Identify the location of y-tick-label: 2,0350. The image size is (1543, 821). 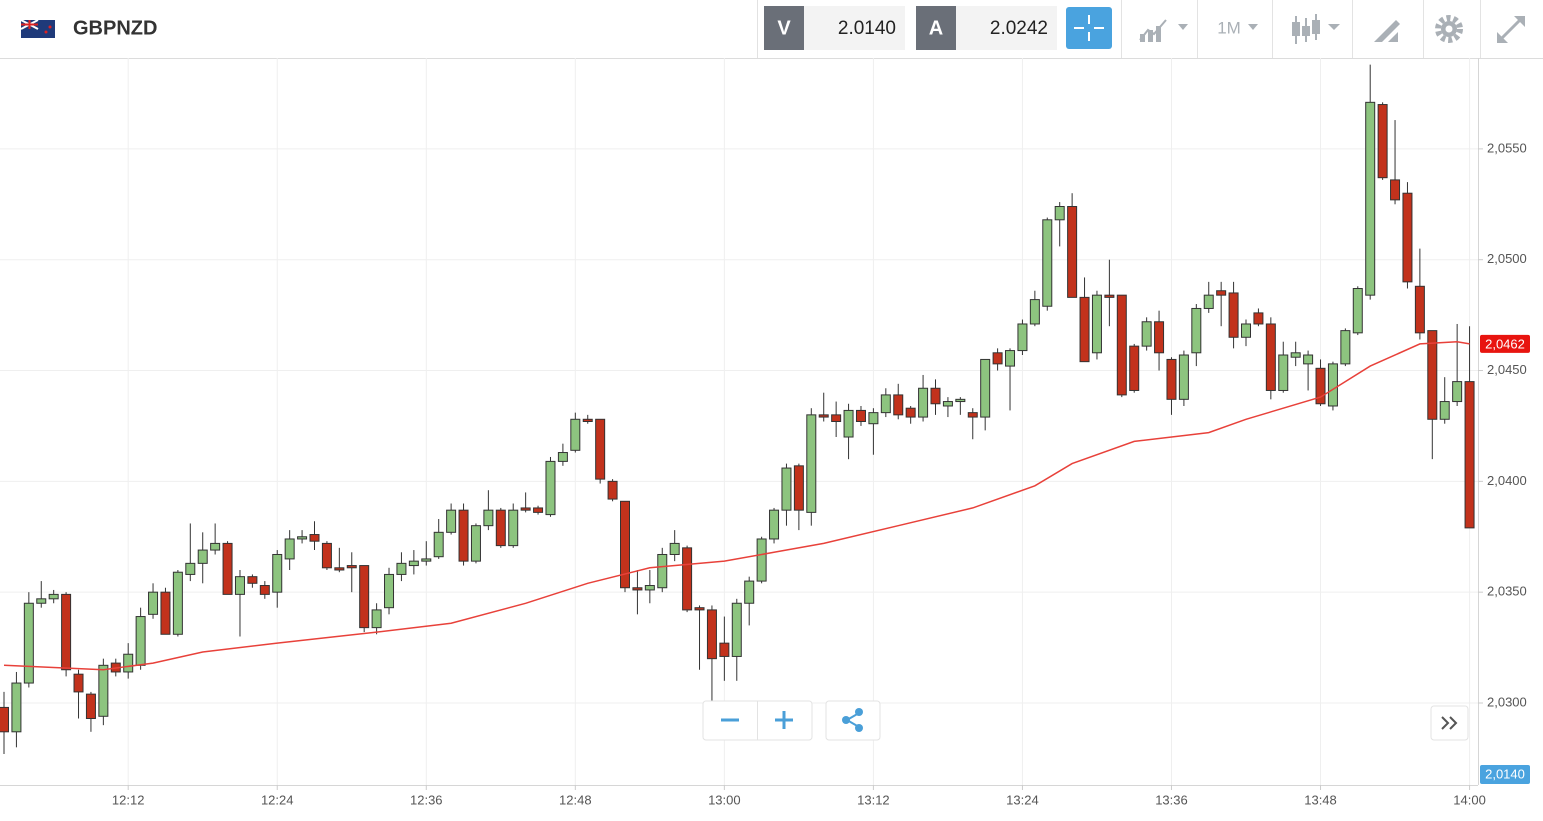
(1507, 591).